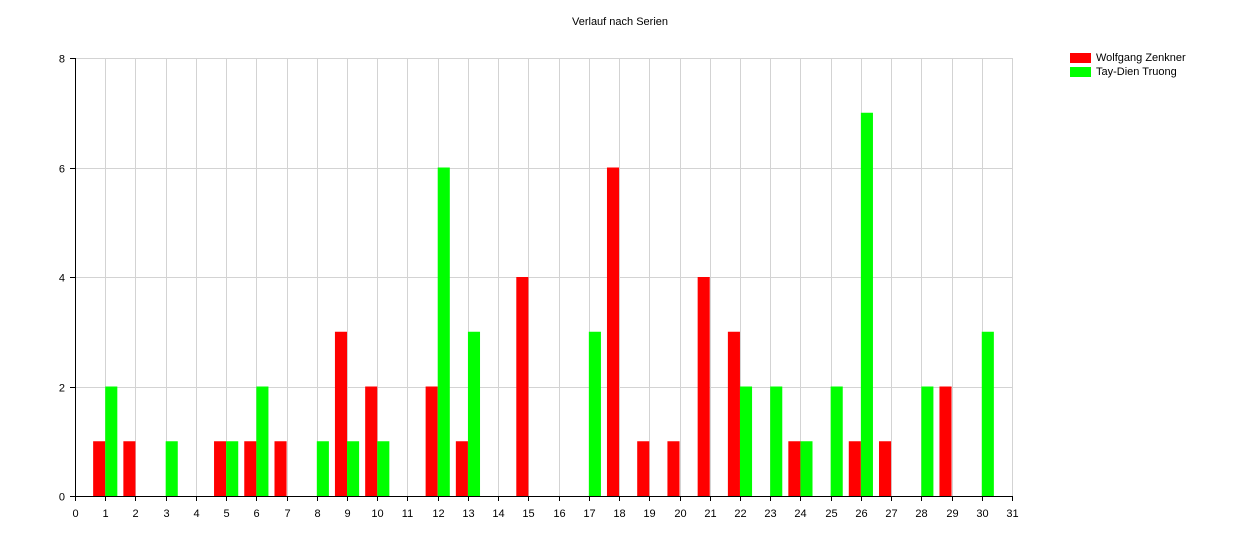 The image size is (1240, 544). Describe the element at coordinates (135, 514) in the screenshot. I see `x-tick-label: 2` at that location.